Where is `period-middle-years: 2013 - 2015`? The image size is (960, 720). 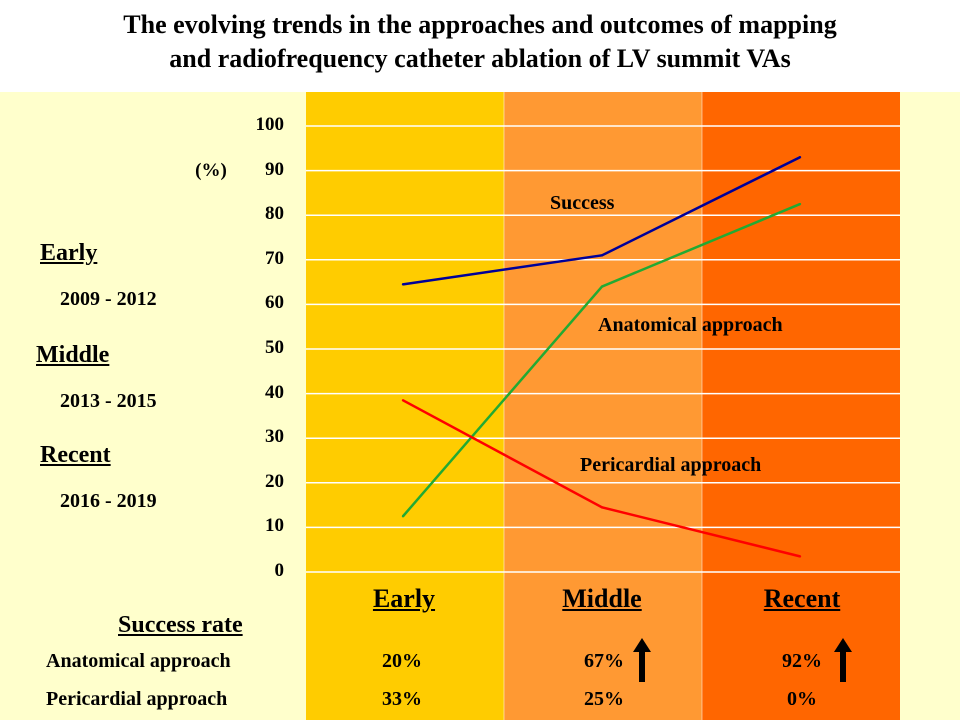
period-middle-years: 2013 - 2015 is located at coordinates (108, 401).